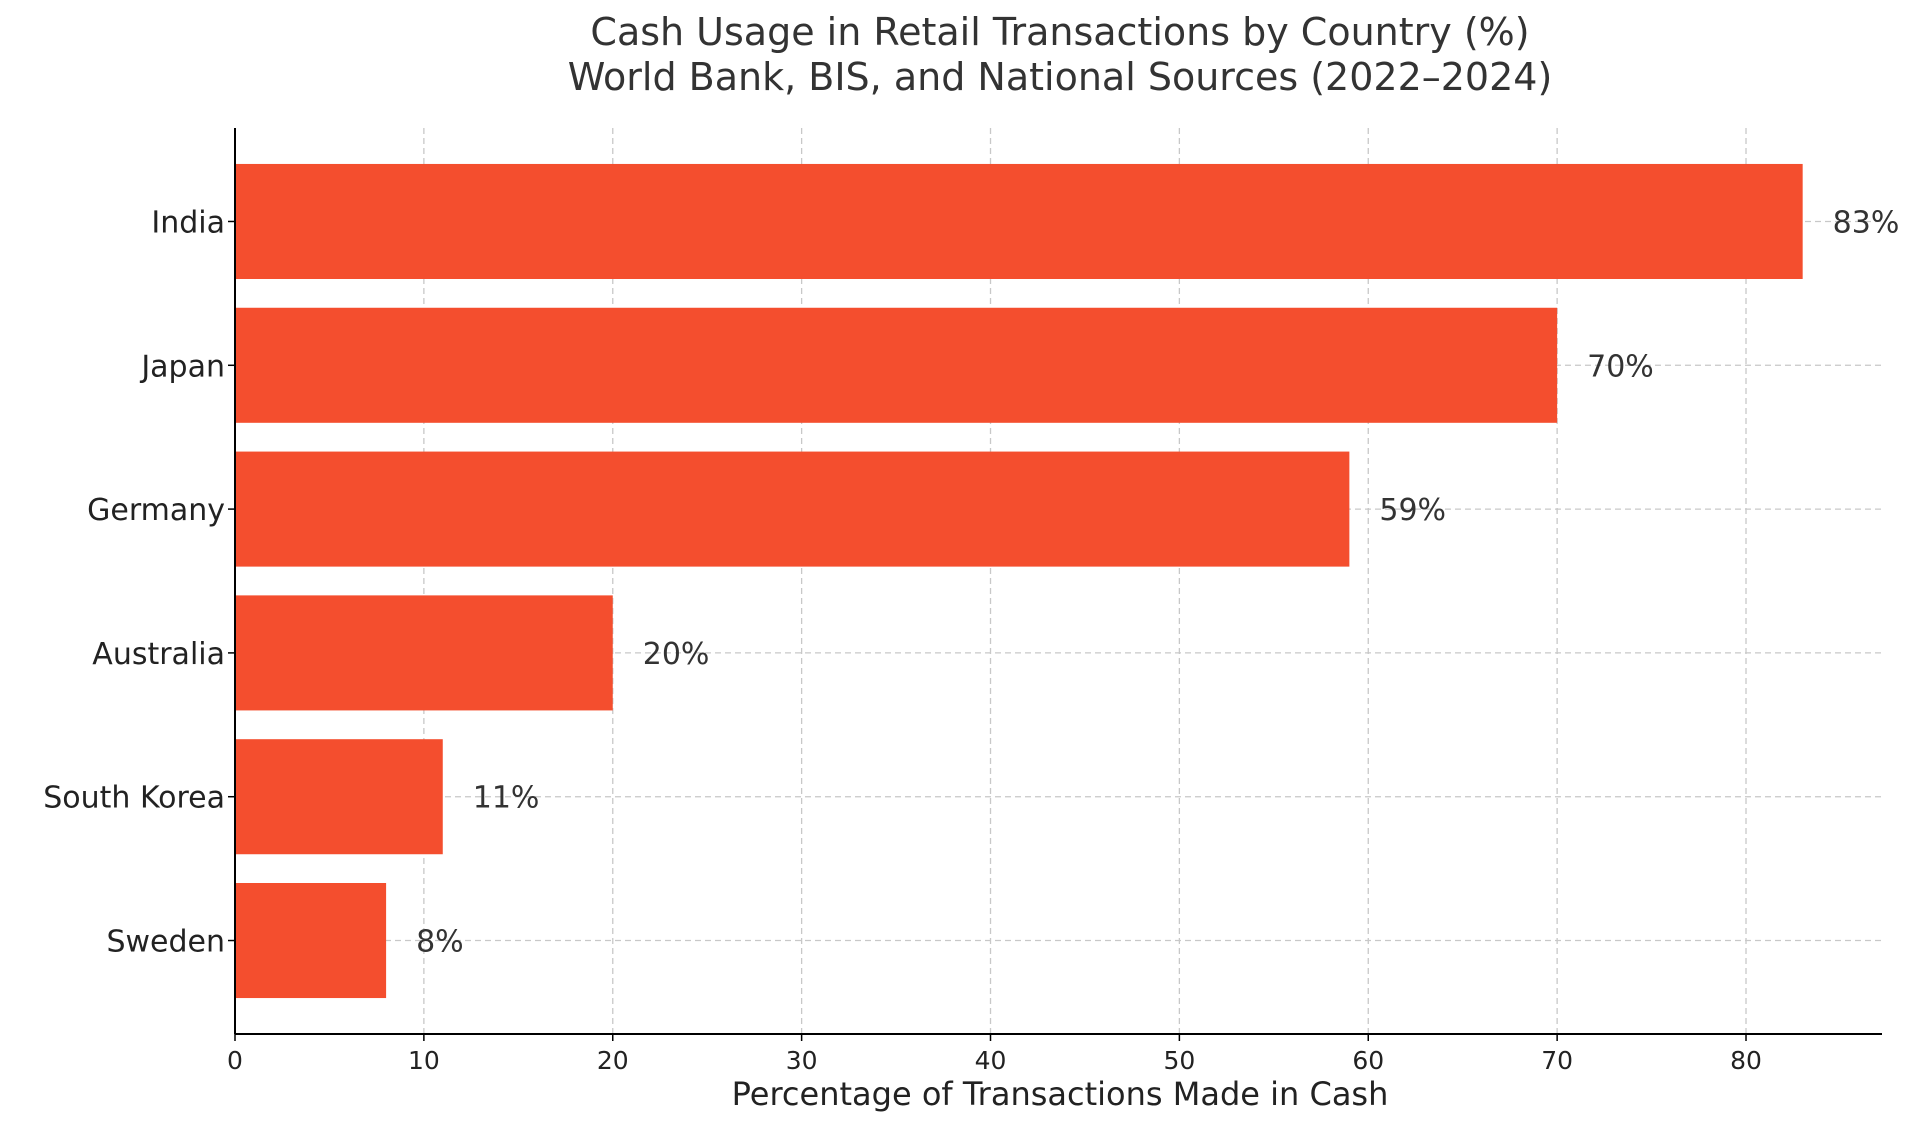 The height and width of the screenshot is (1130, 1920). I want to click on y-tick-label: Germany, so click(156, 510).